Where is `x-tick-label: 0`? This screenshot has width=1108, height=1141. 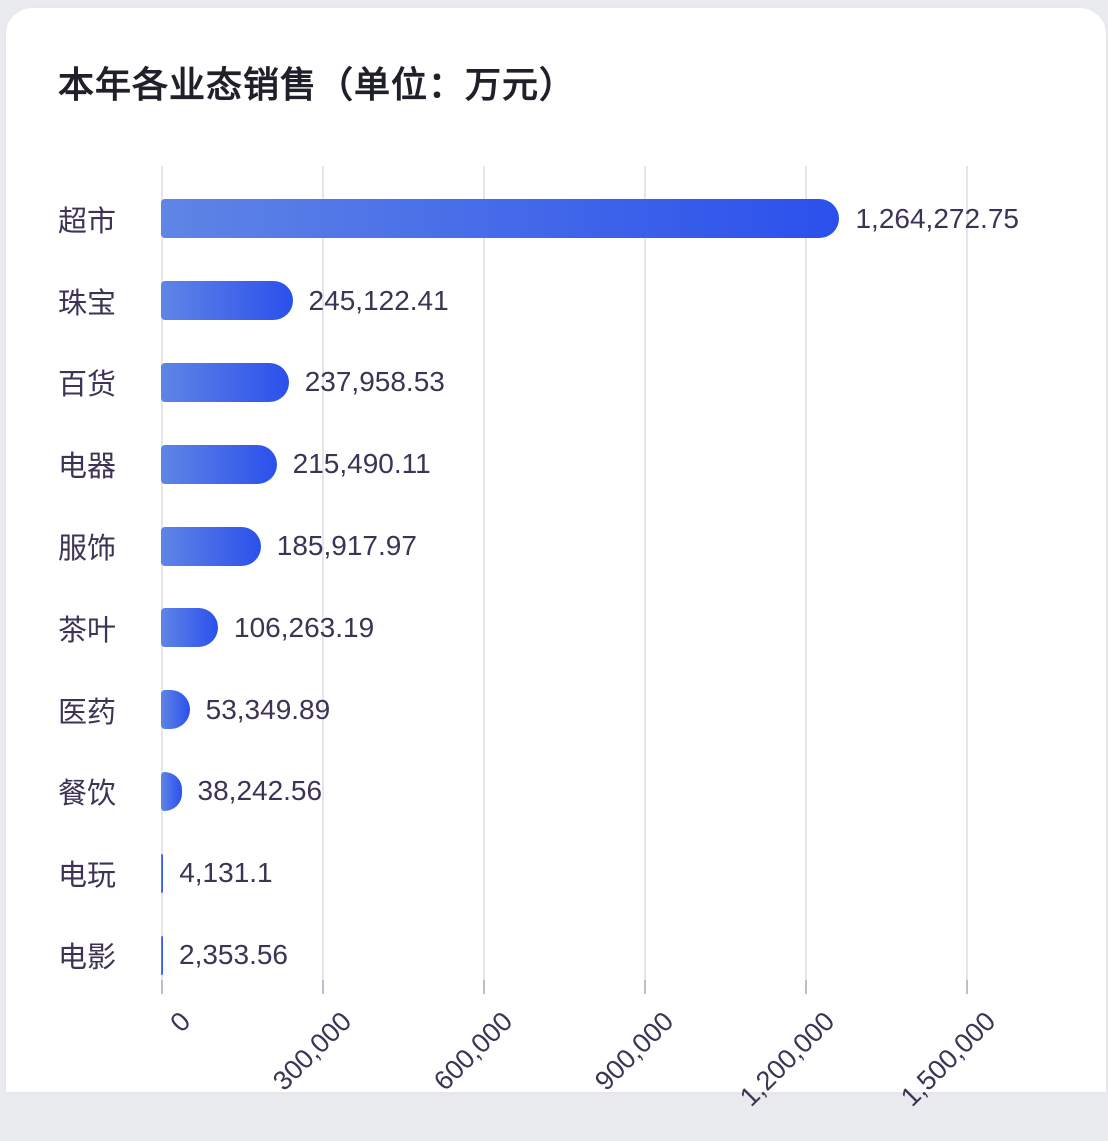
x-tick-label: 0 is located at coordinates (180, 1022).